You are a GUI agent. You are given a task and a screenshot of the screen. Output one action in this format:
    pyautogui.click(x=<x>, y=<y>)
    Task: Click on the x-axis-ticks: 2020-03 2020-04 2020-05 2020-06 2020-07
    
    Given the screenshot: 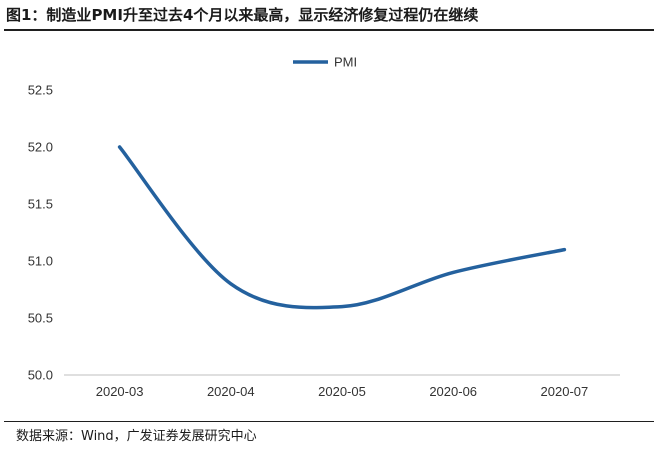 What is the action you would take?
    pyautogui.click(x=342, y=391)
    